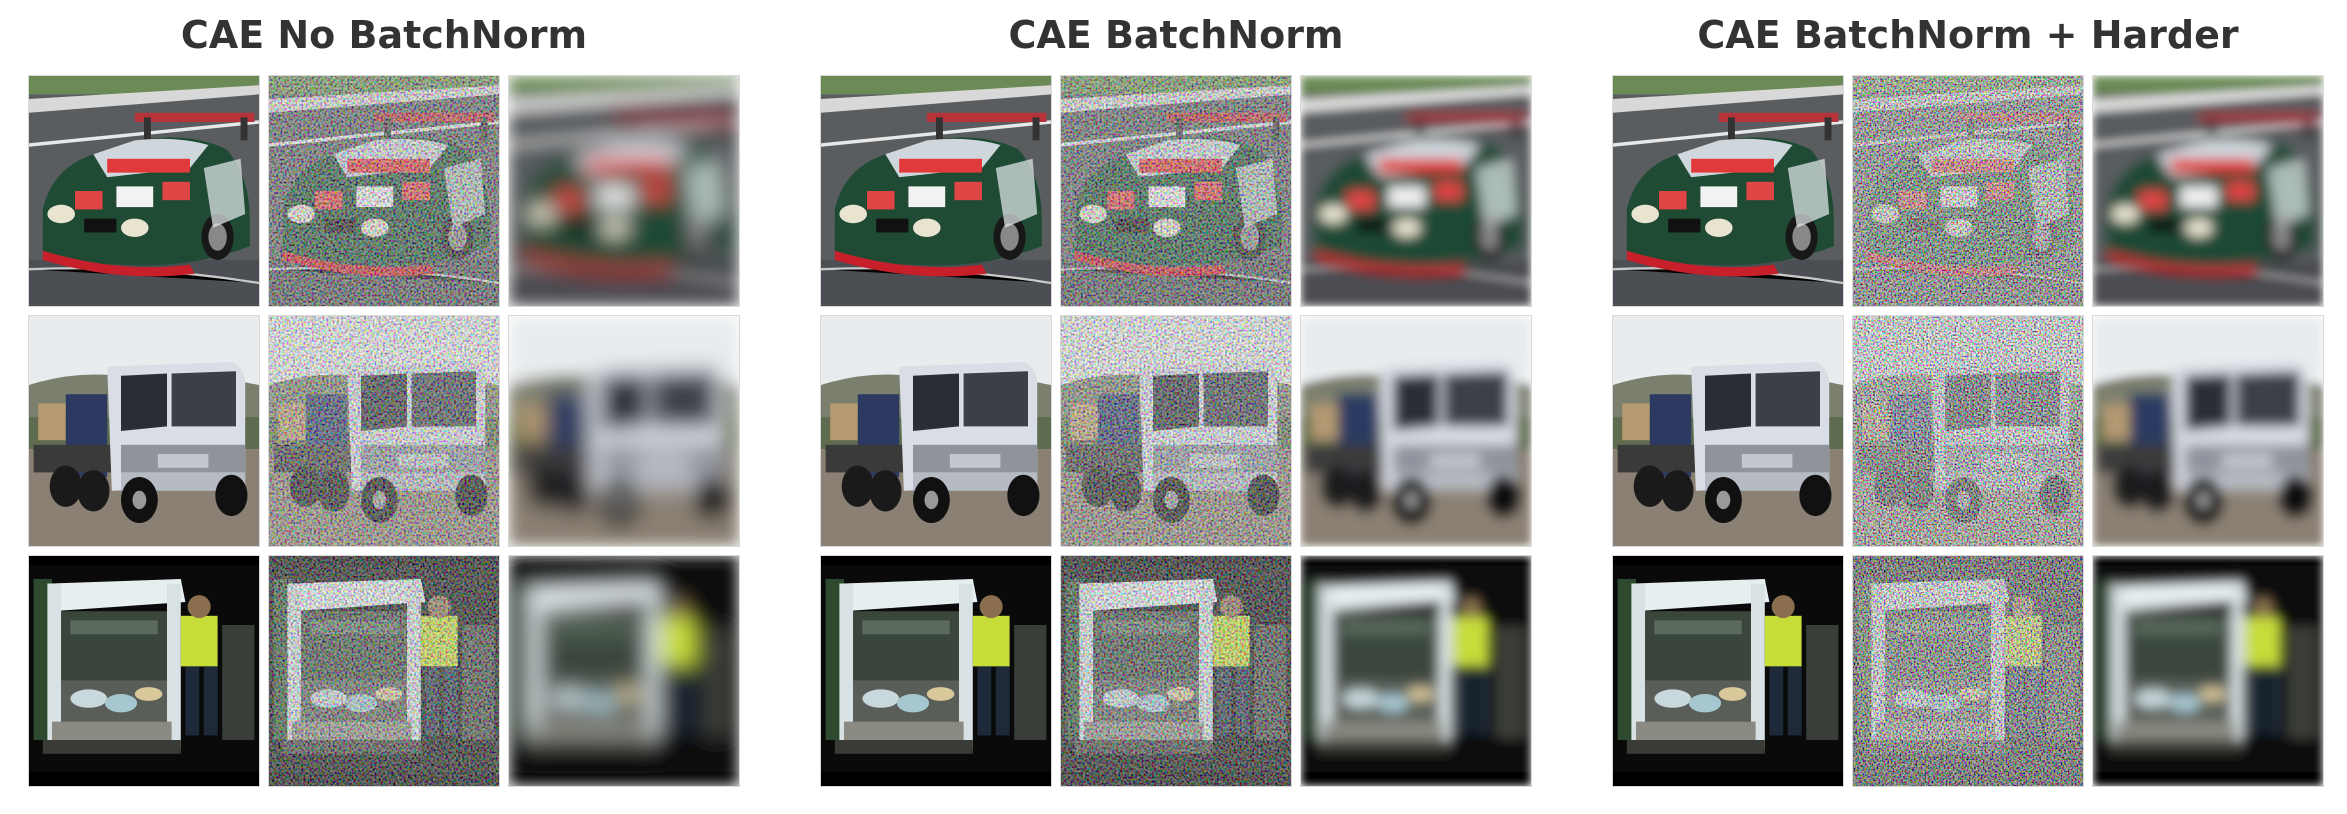 Image resolution: width=2347 pixels, height=814 pixels. Describe the element at coordinates (384, 35) in the screenshot. I see `panel-title: CAE No BatchNorm` at that location.